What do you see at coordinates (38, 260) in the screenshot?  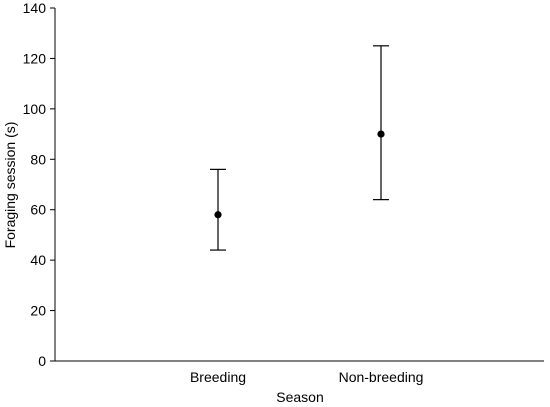 I see `y-tick-label: 40` at bounding box center [38, 260].